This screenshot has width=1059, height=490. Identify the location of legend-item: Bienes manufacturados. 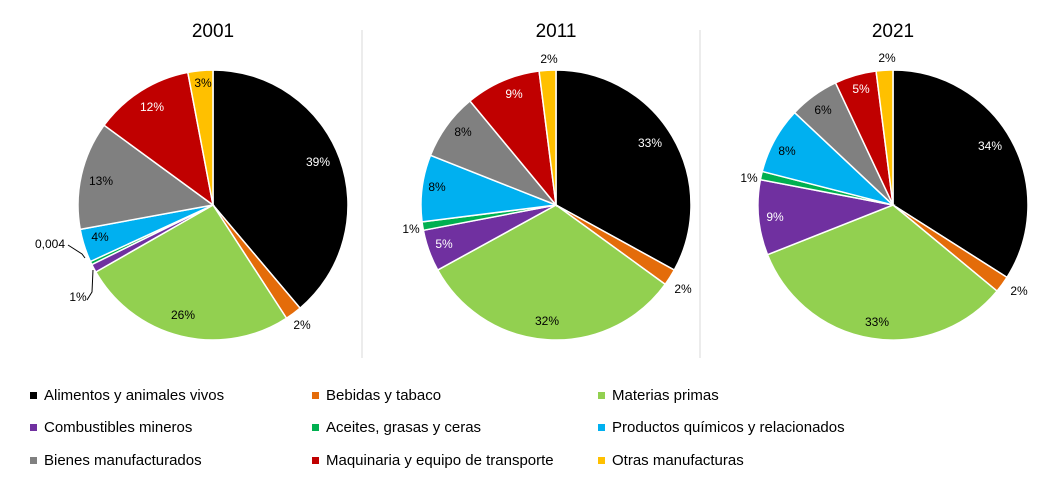
(116, 460).